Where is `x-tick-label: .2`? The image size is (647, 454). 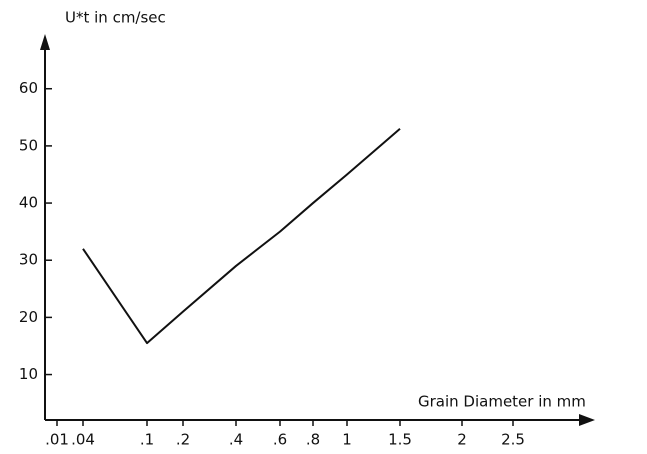 x-tick-label: .2 is located at coordinates (183, 440).